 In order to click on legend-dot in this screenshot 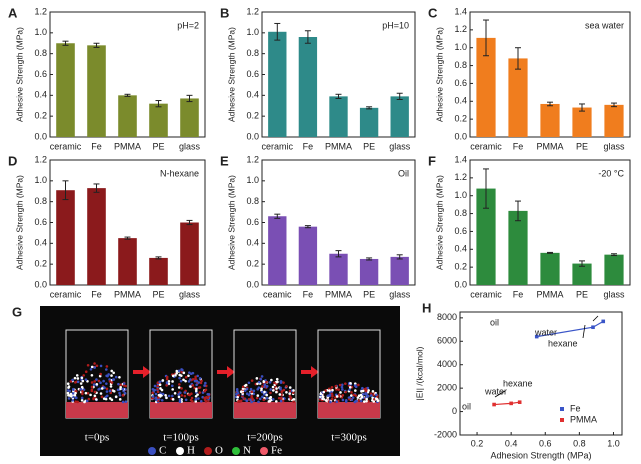, I will do `click(152, 451)`.